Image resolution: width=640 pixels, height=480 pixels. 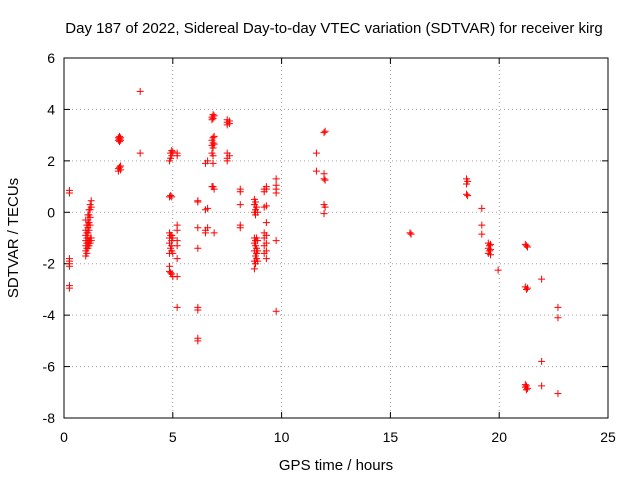 I want to click on y-tick-label: 6, so click(x=51, y=58).